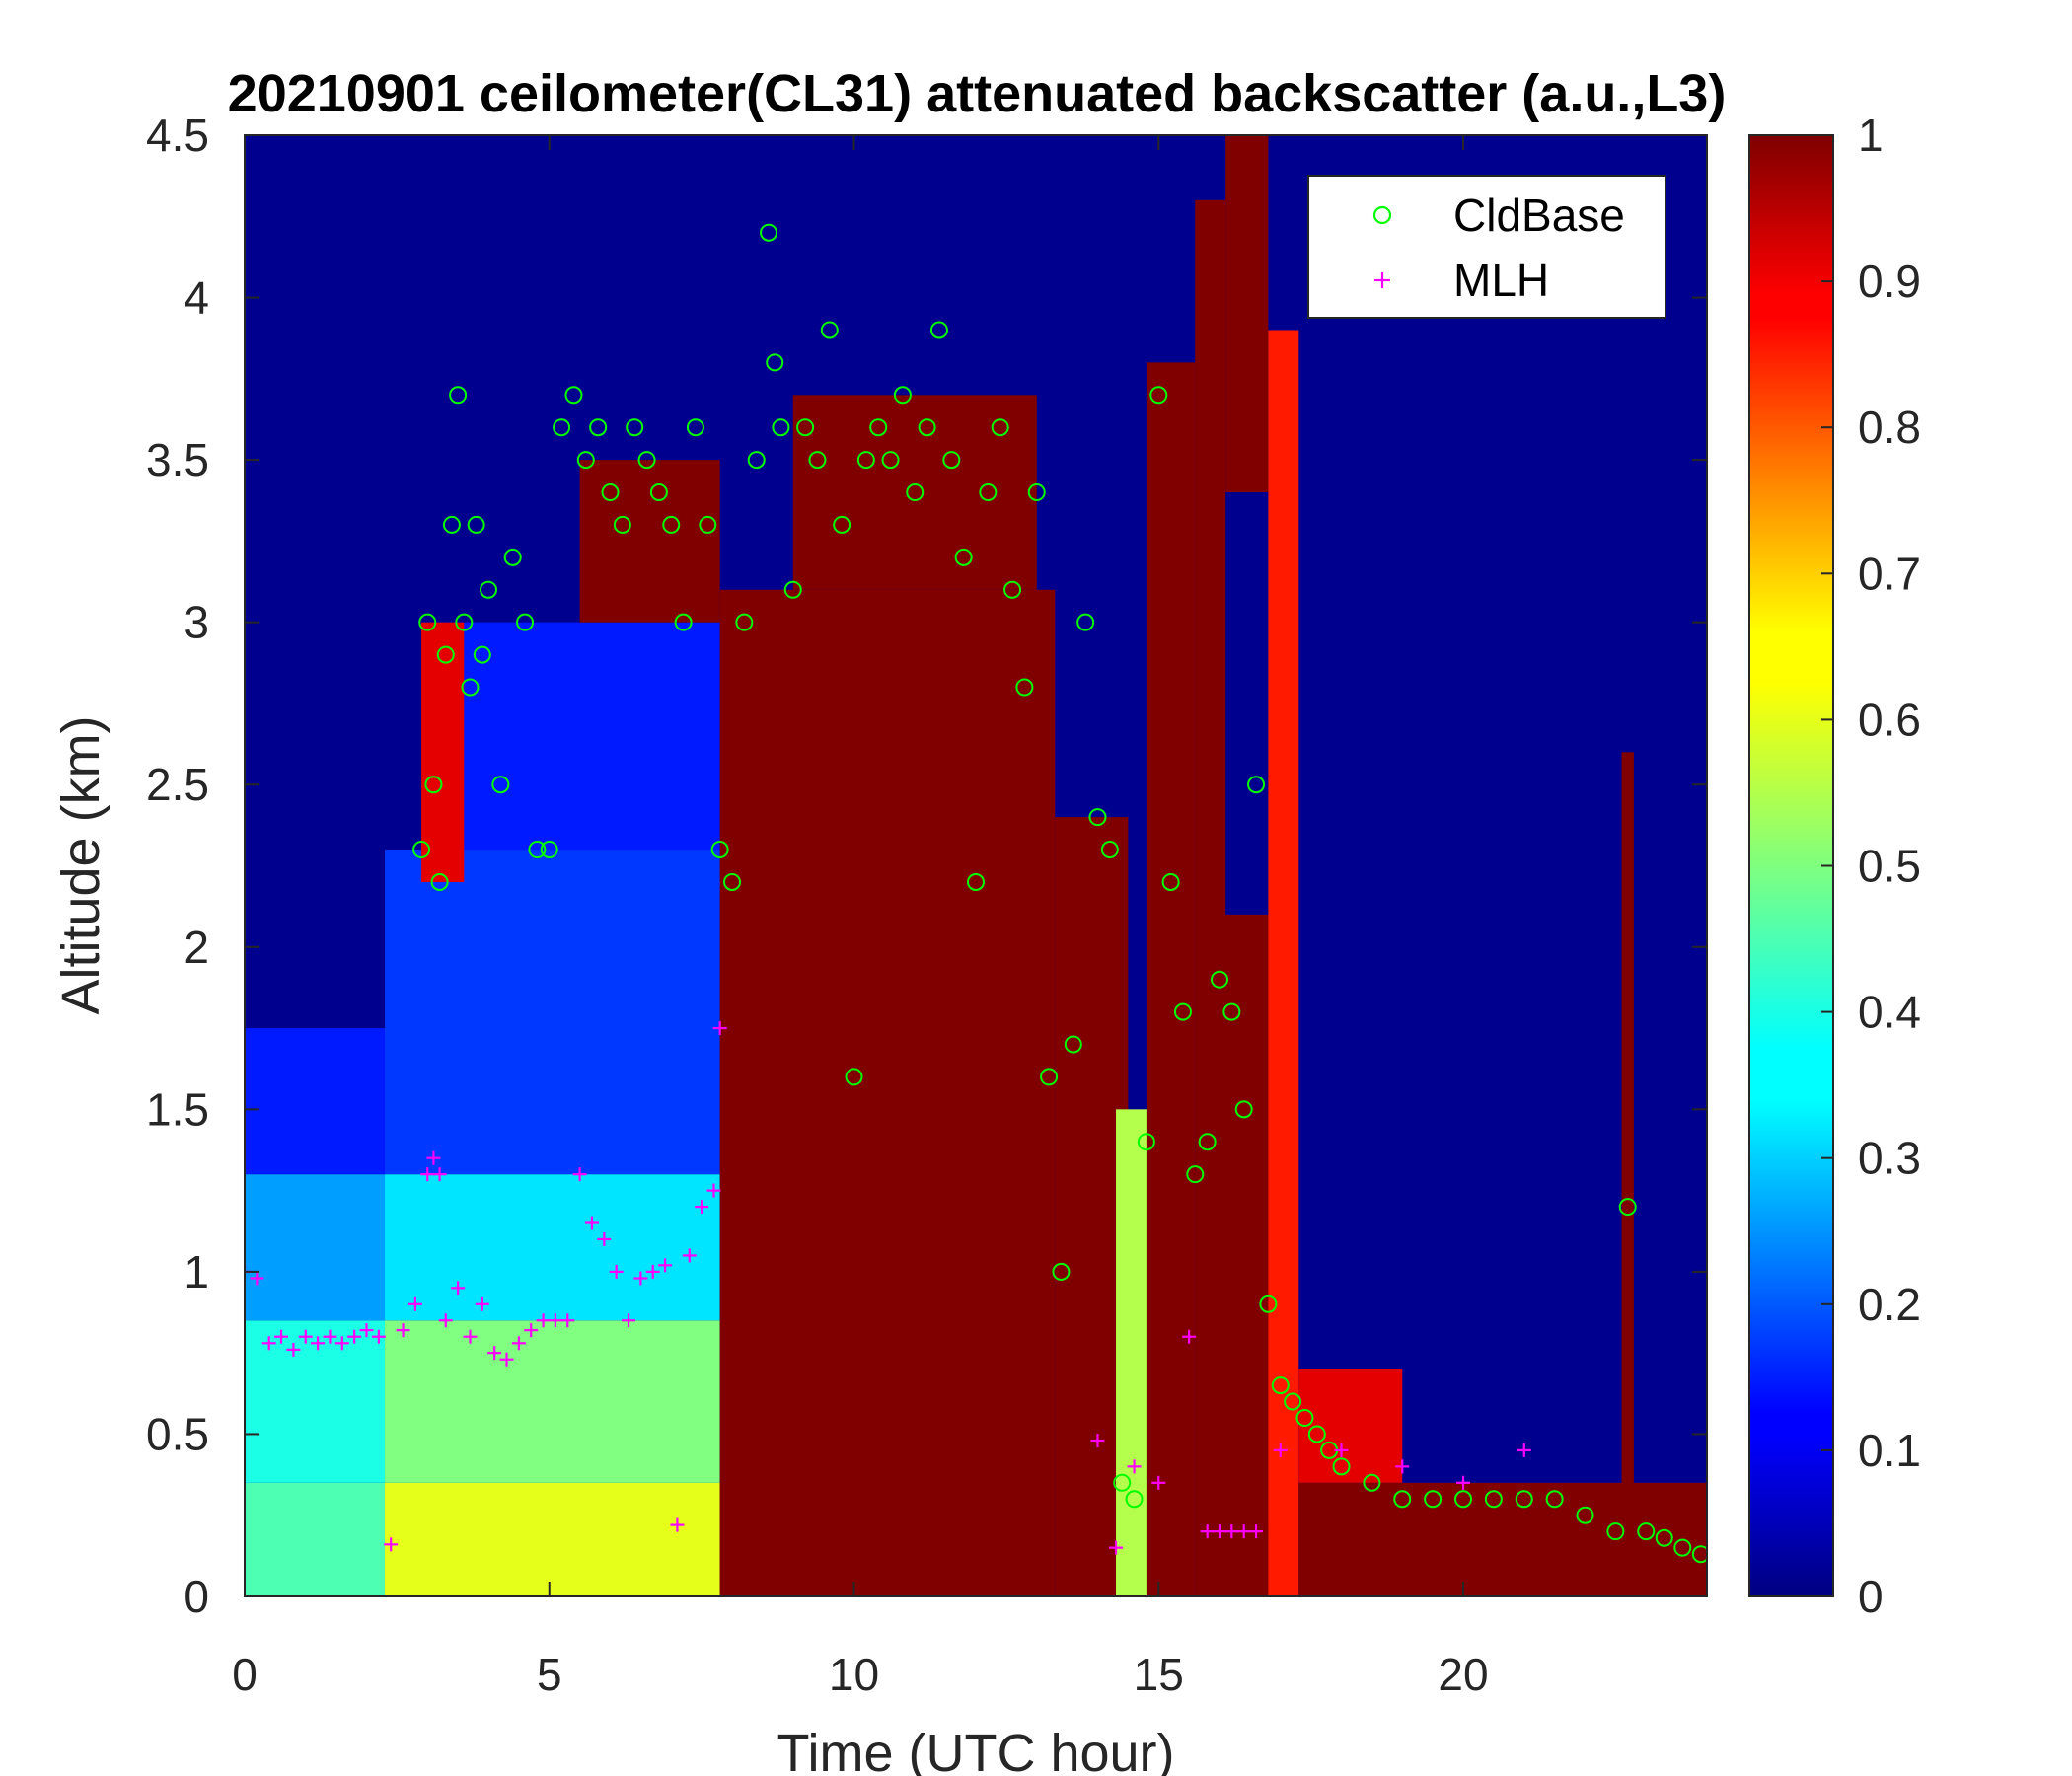  I want to click on x-tick-label: 15, so click(1159, 1675).